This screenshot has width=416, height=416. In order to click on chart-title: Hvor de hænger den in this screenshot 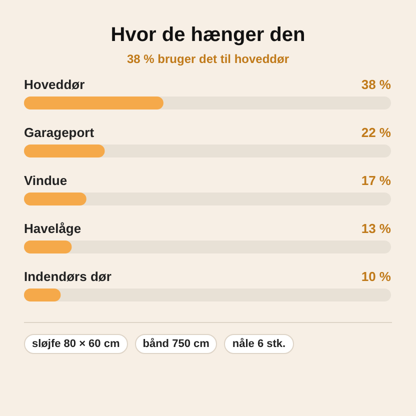, I will do `click(208, 35)`.